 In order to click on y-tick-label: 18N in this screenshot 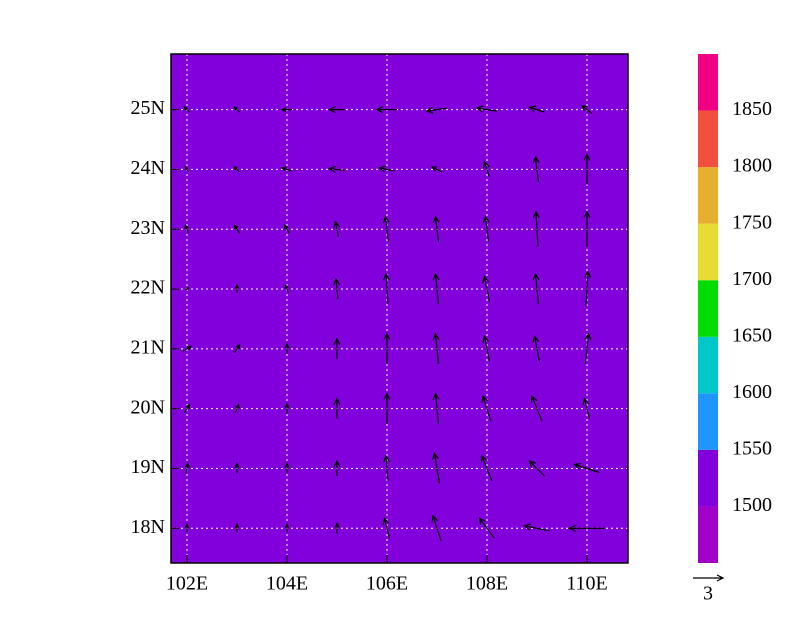, I will do `click(148, 527)`.